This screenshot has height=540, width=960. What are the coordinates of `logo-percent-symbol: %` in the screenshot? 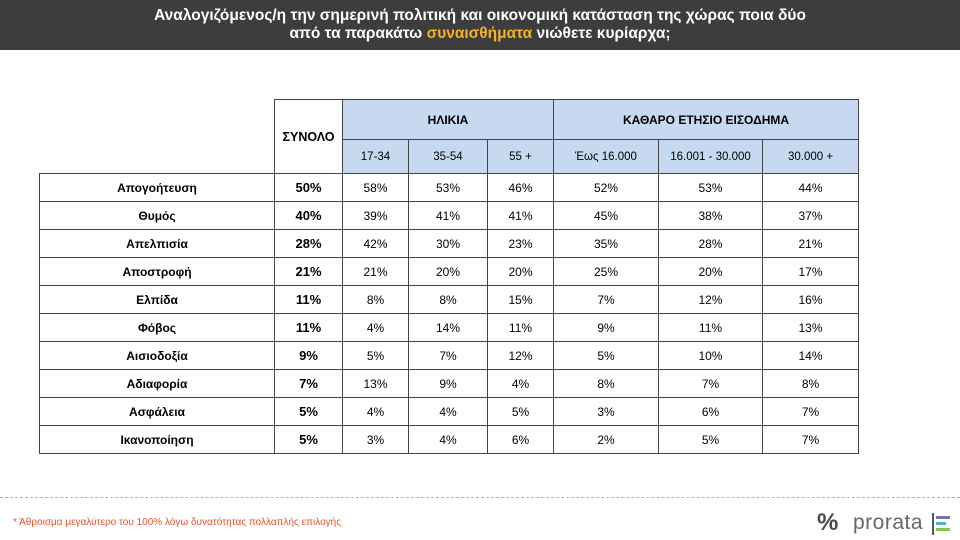 It's located at (828, 522).